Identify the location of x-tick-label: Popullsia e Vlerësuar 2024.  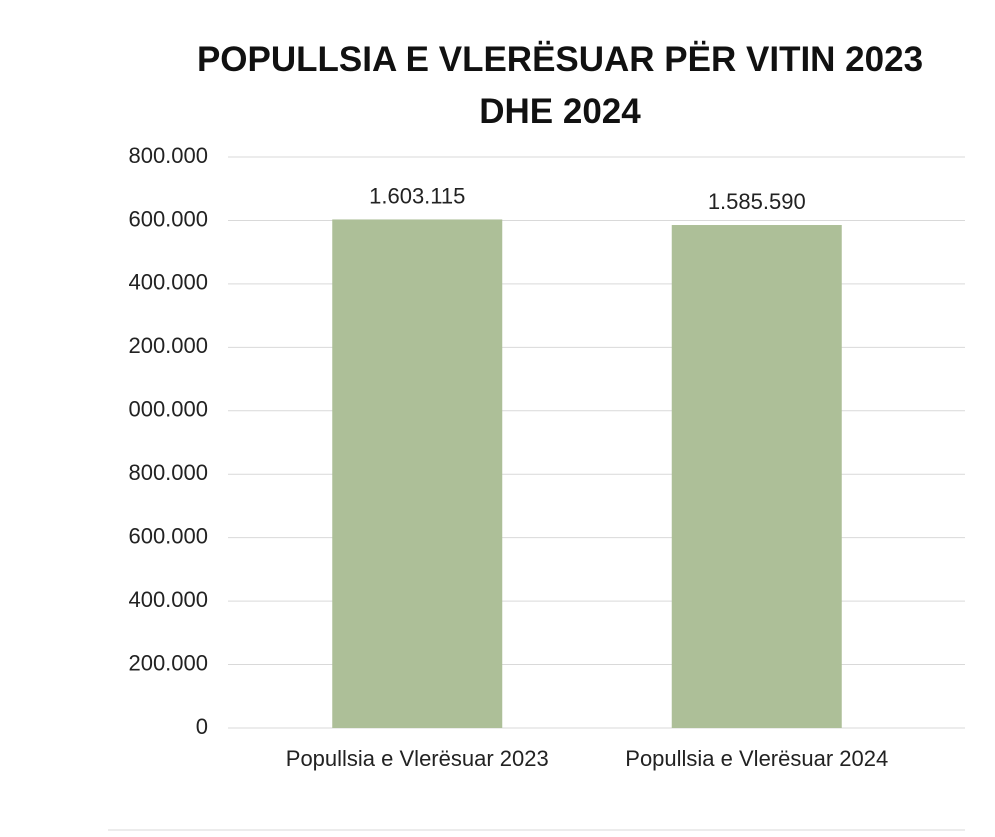
(756, 758).